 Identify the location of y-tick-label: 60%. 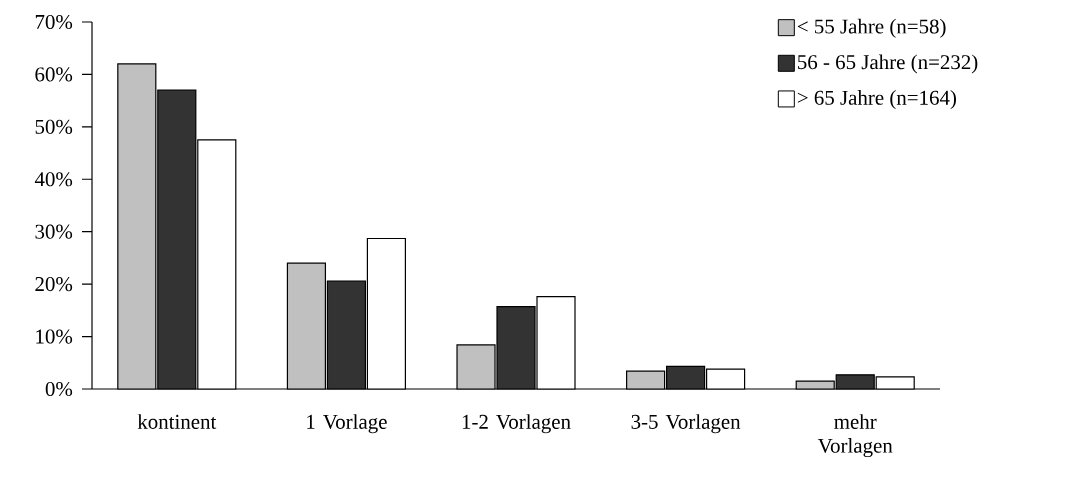
(54, 74).